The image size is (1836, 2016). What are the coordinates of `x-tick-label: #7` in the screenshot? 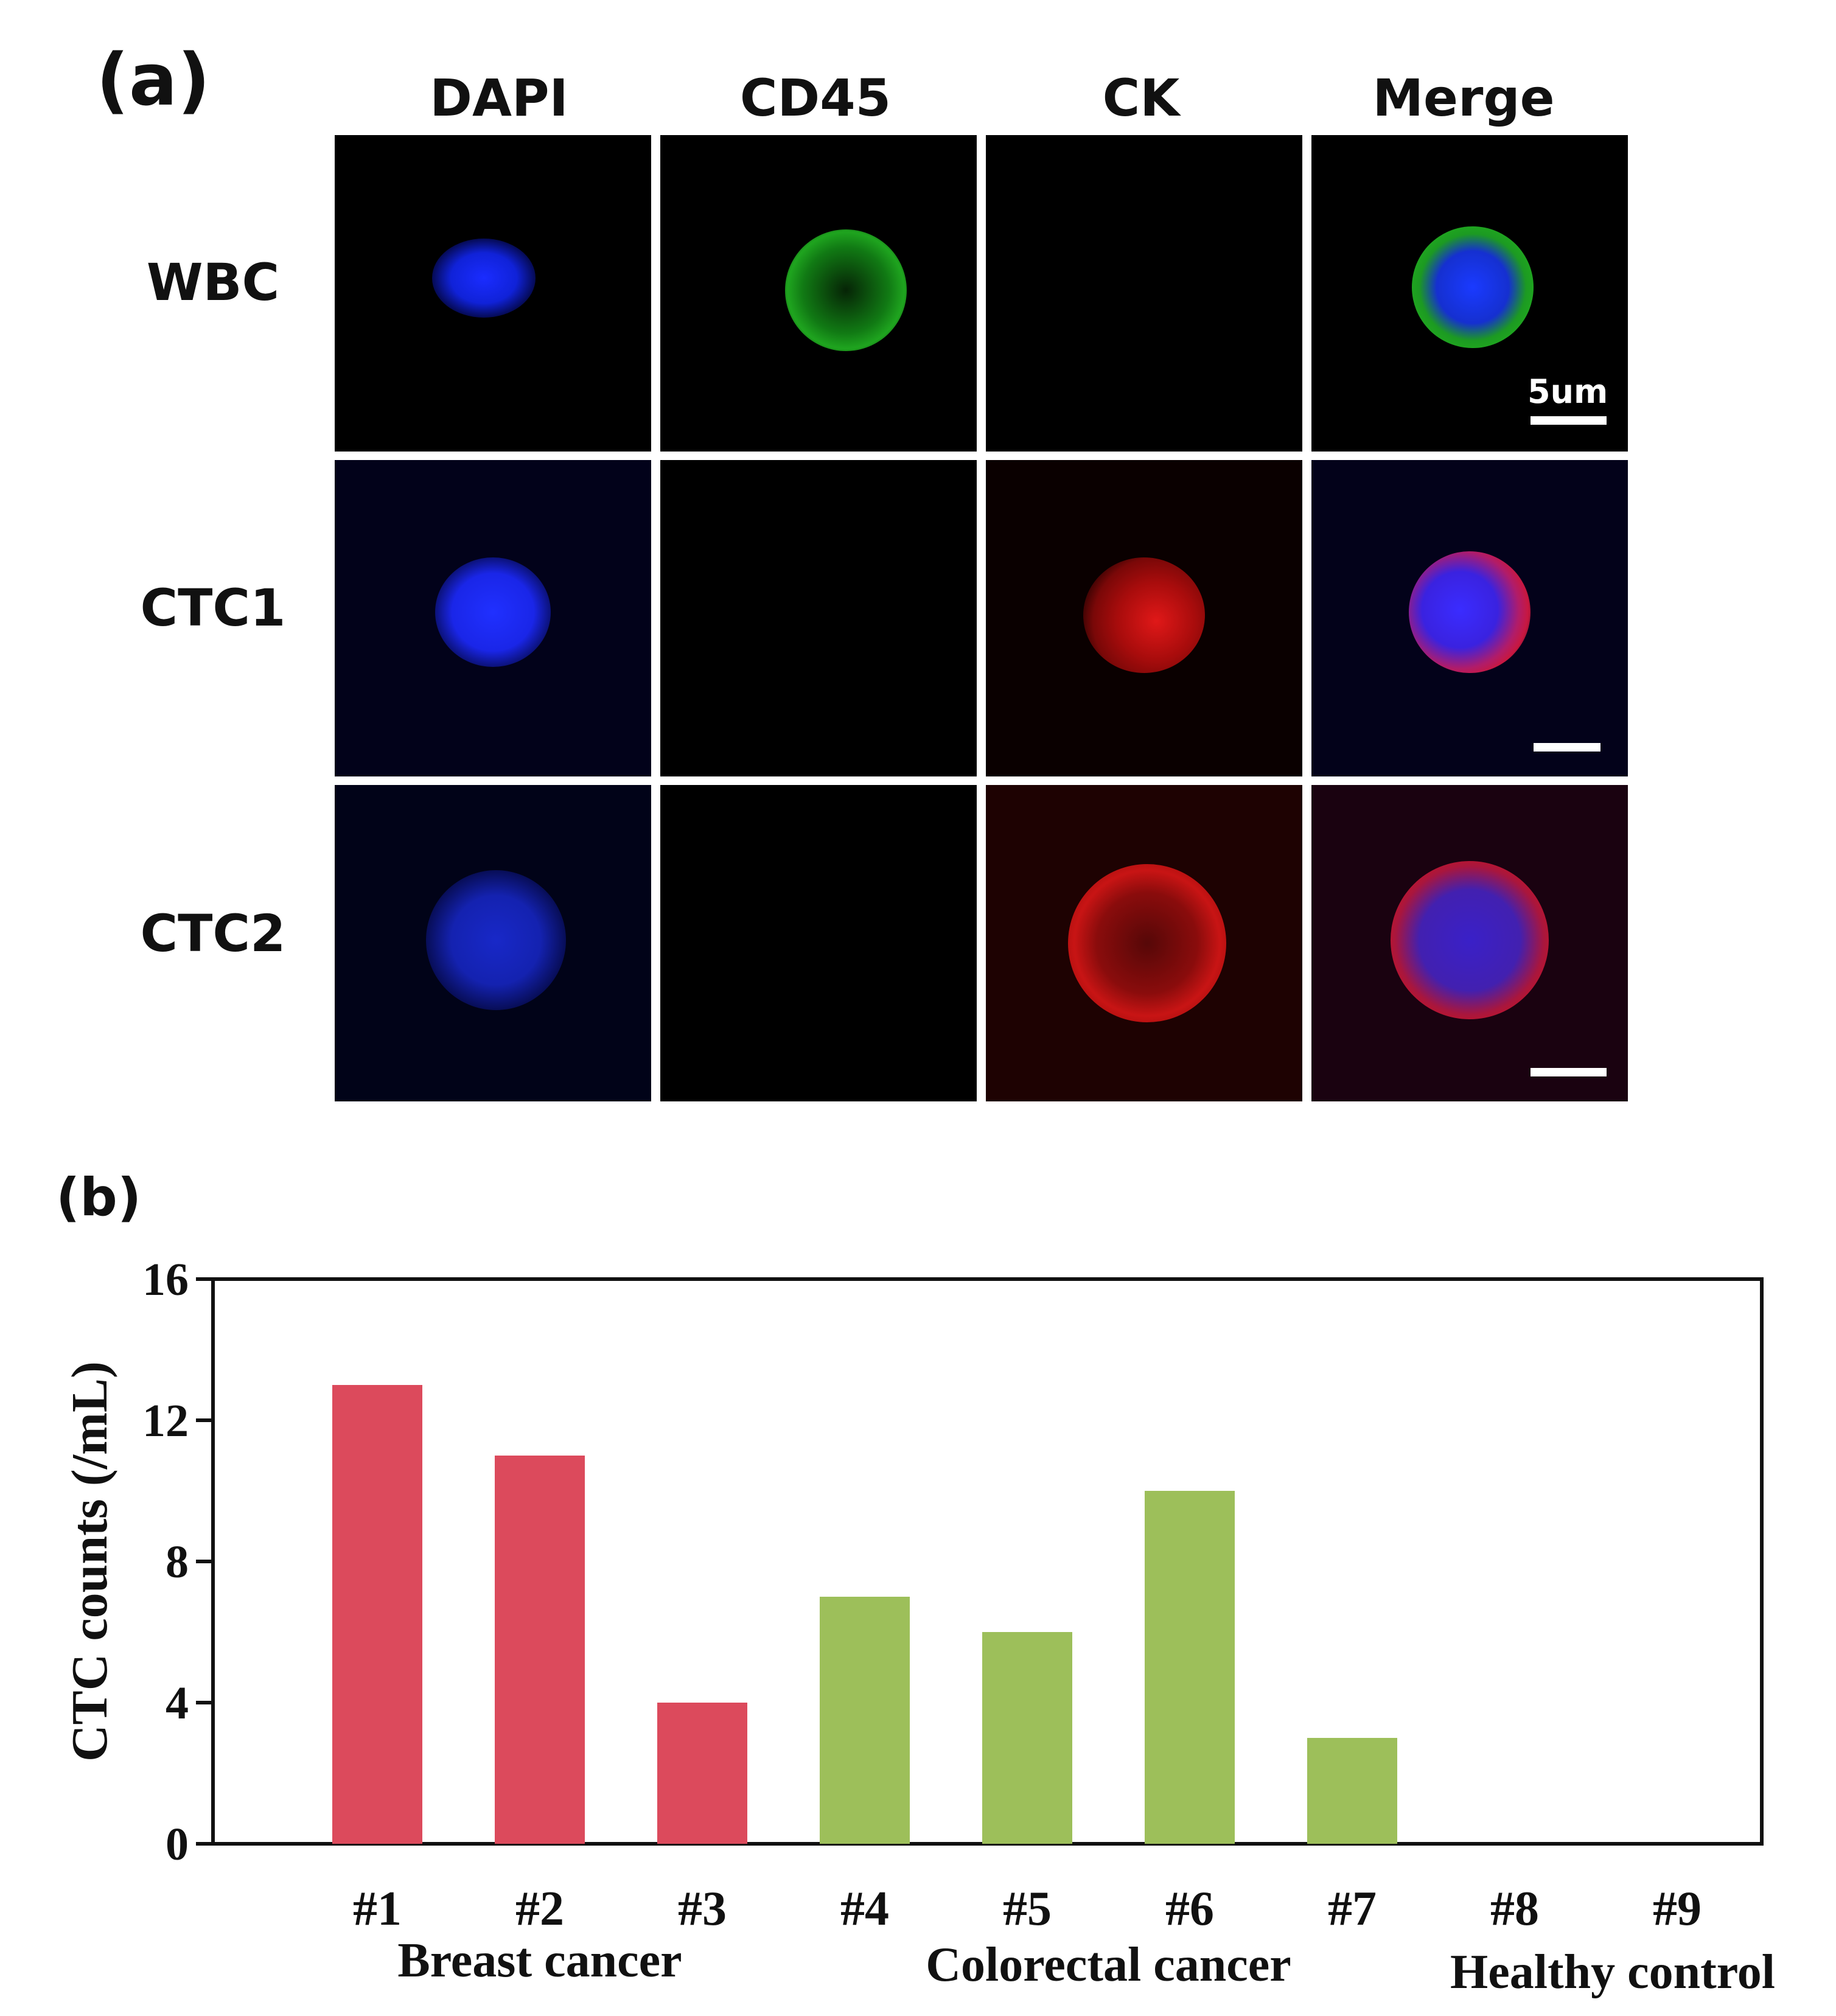 It's located at (1352, 1909).